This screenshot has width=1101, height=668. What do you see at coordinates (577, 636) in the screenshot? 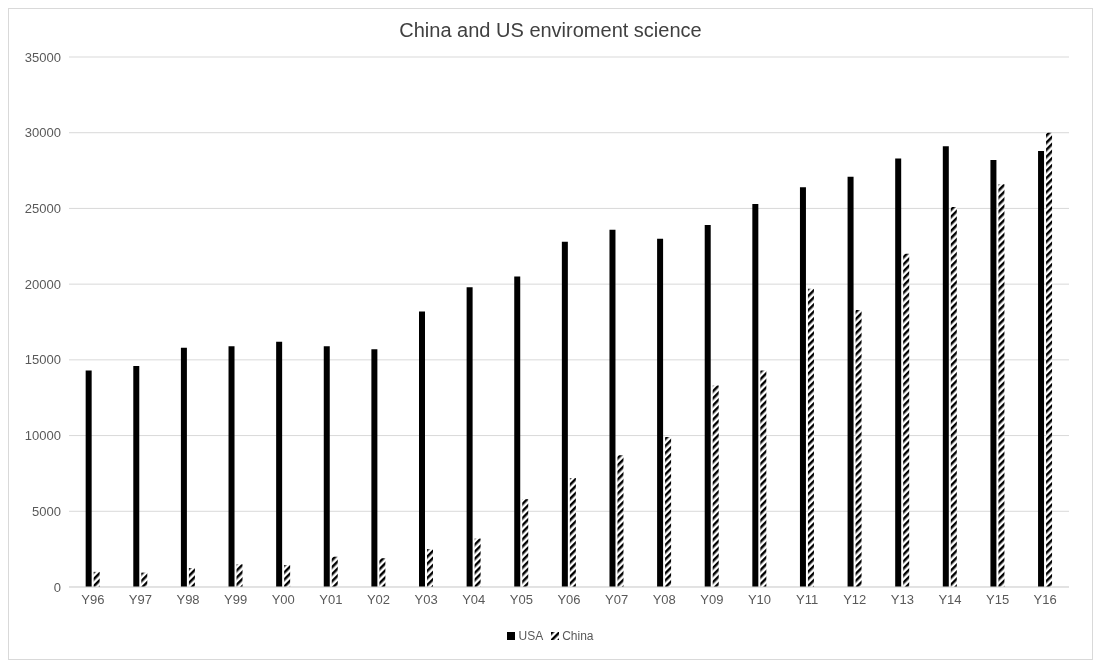
I see `legend-label: China` at bounding box center [577, 636].